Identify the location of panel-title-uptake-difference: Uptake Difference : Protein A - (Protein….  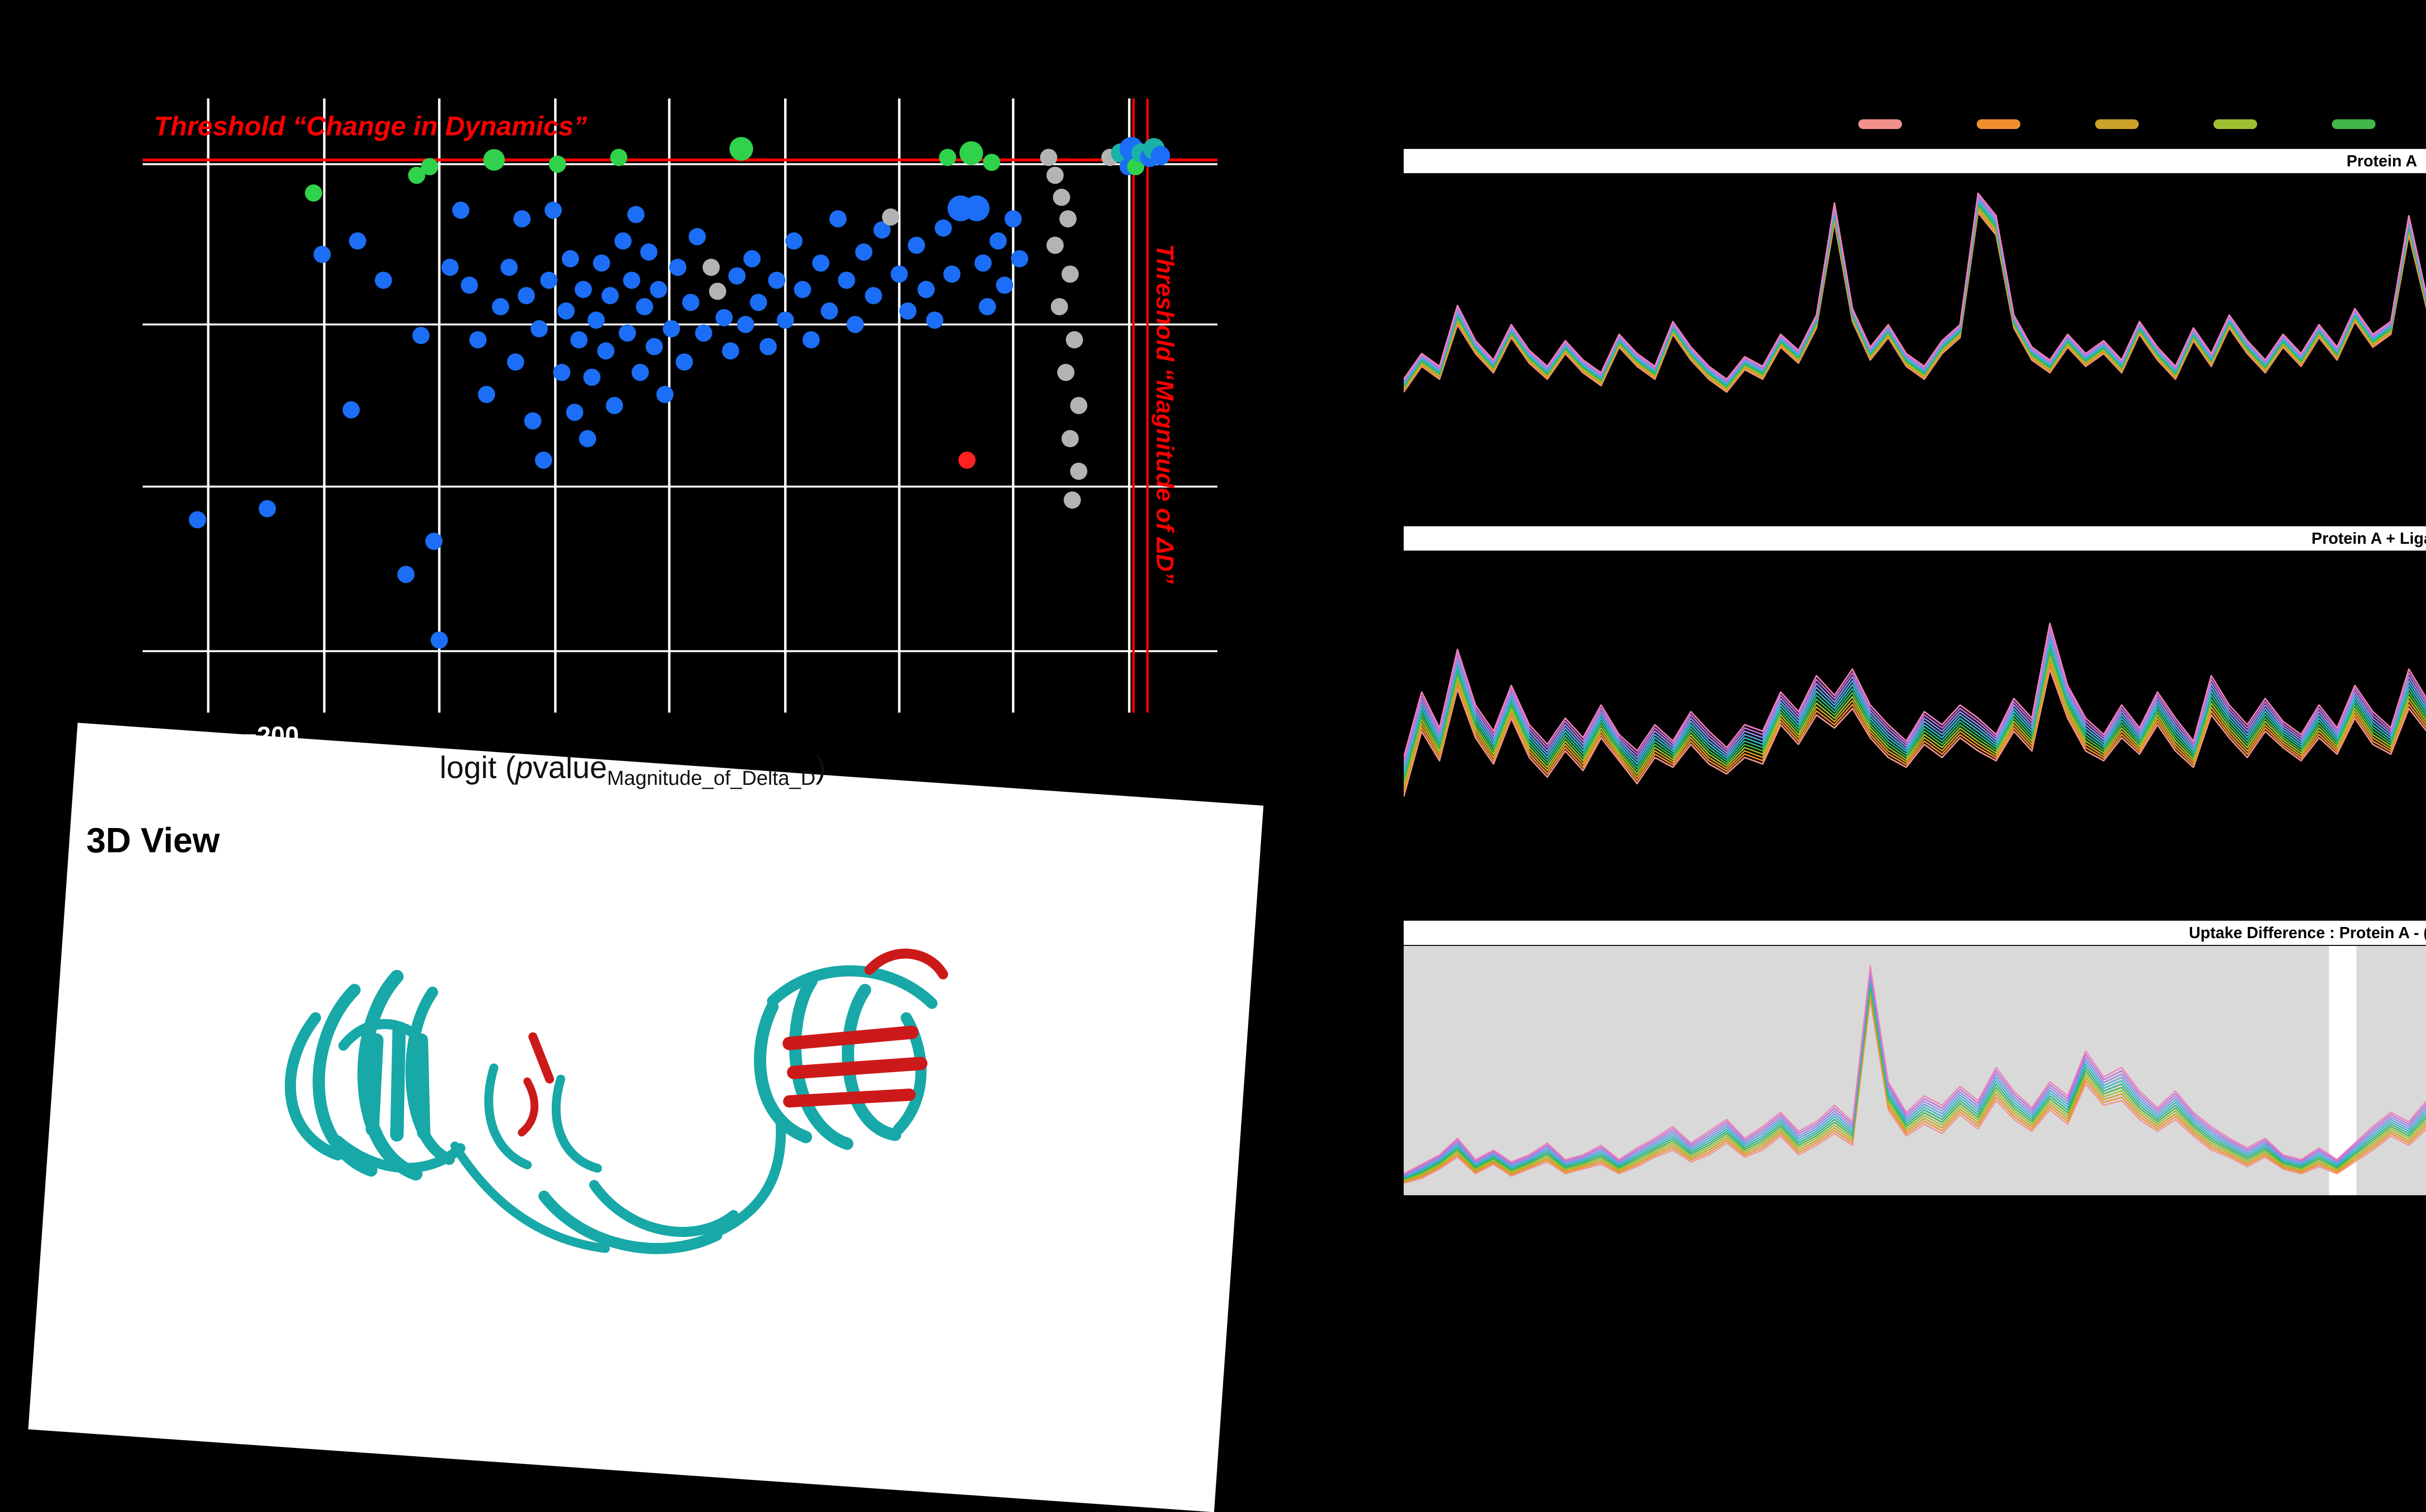
(1915, 933).